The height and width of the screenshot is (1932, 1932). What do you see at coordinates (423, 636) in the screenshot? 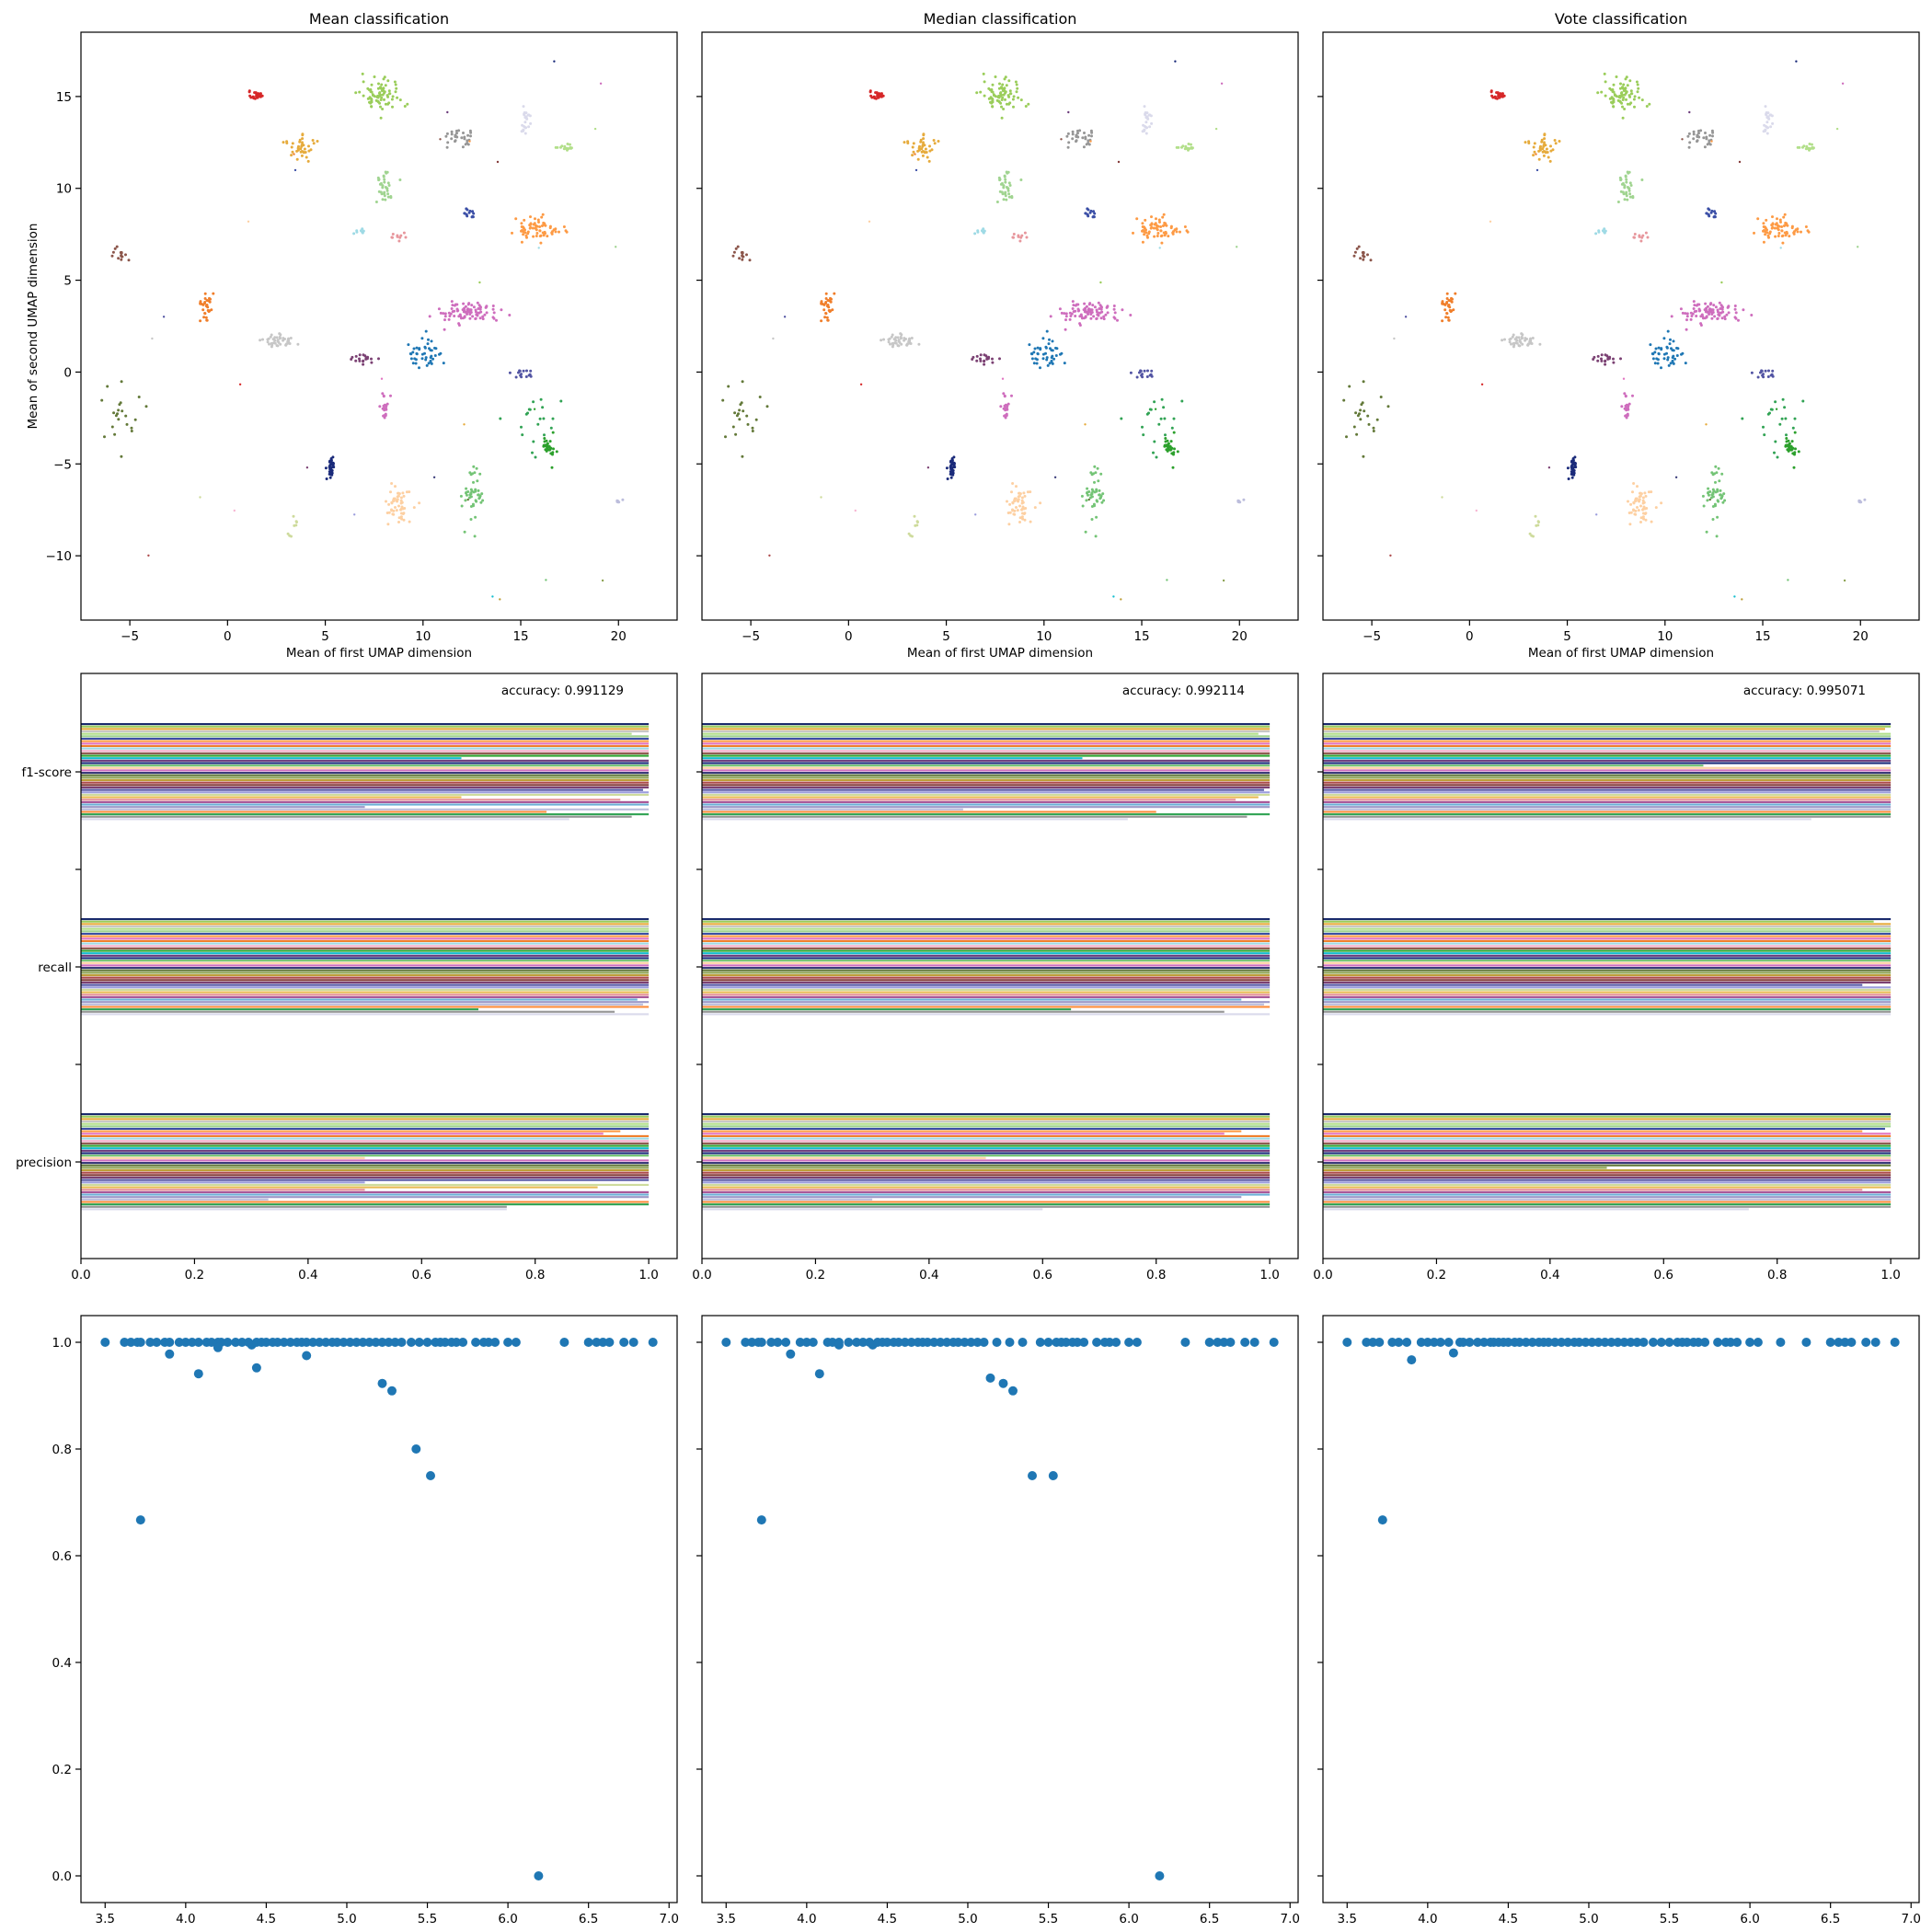
I see `x-tick-label: 10` at bounding box center [423, 636].